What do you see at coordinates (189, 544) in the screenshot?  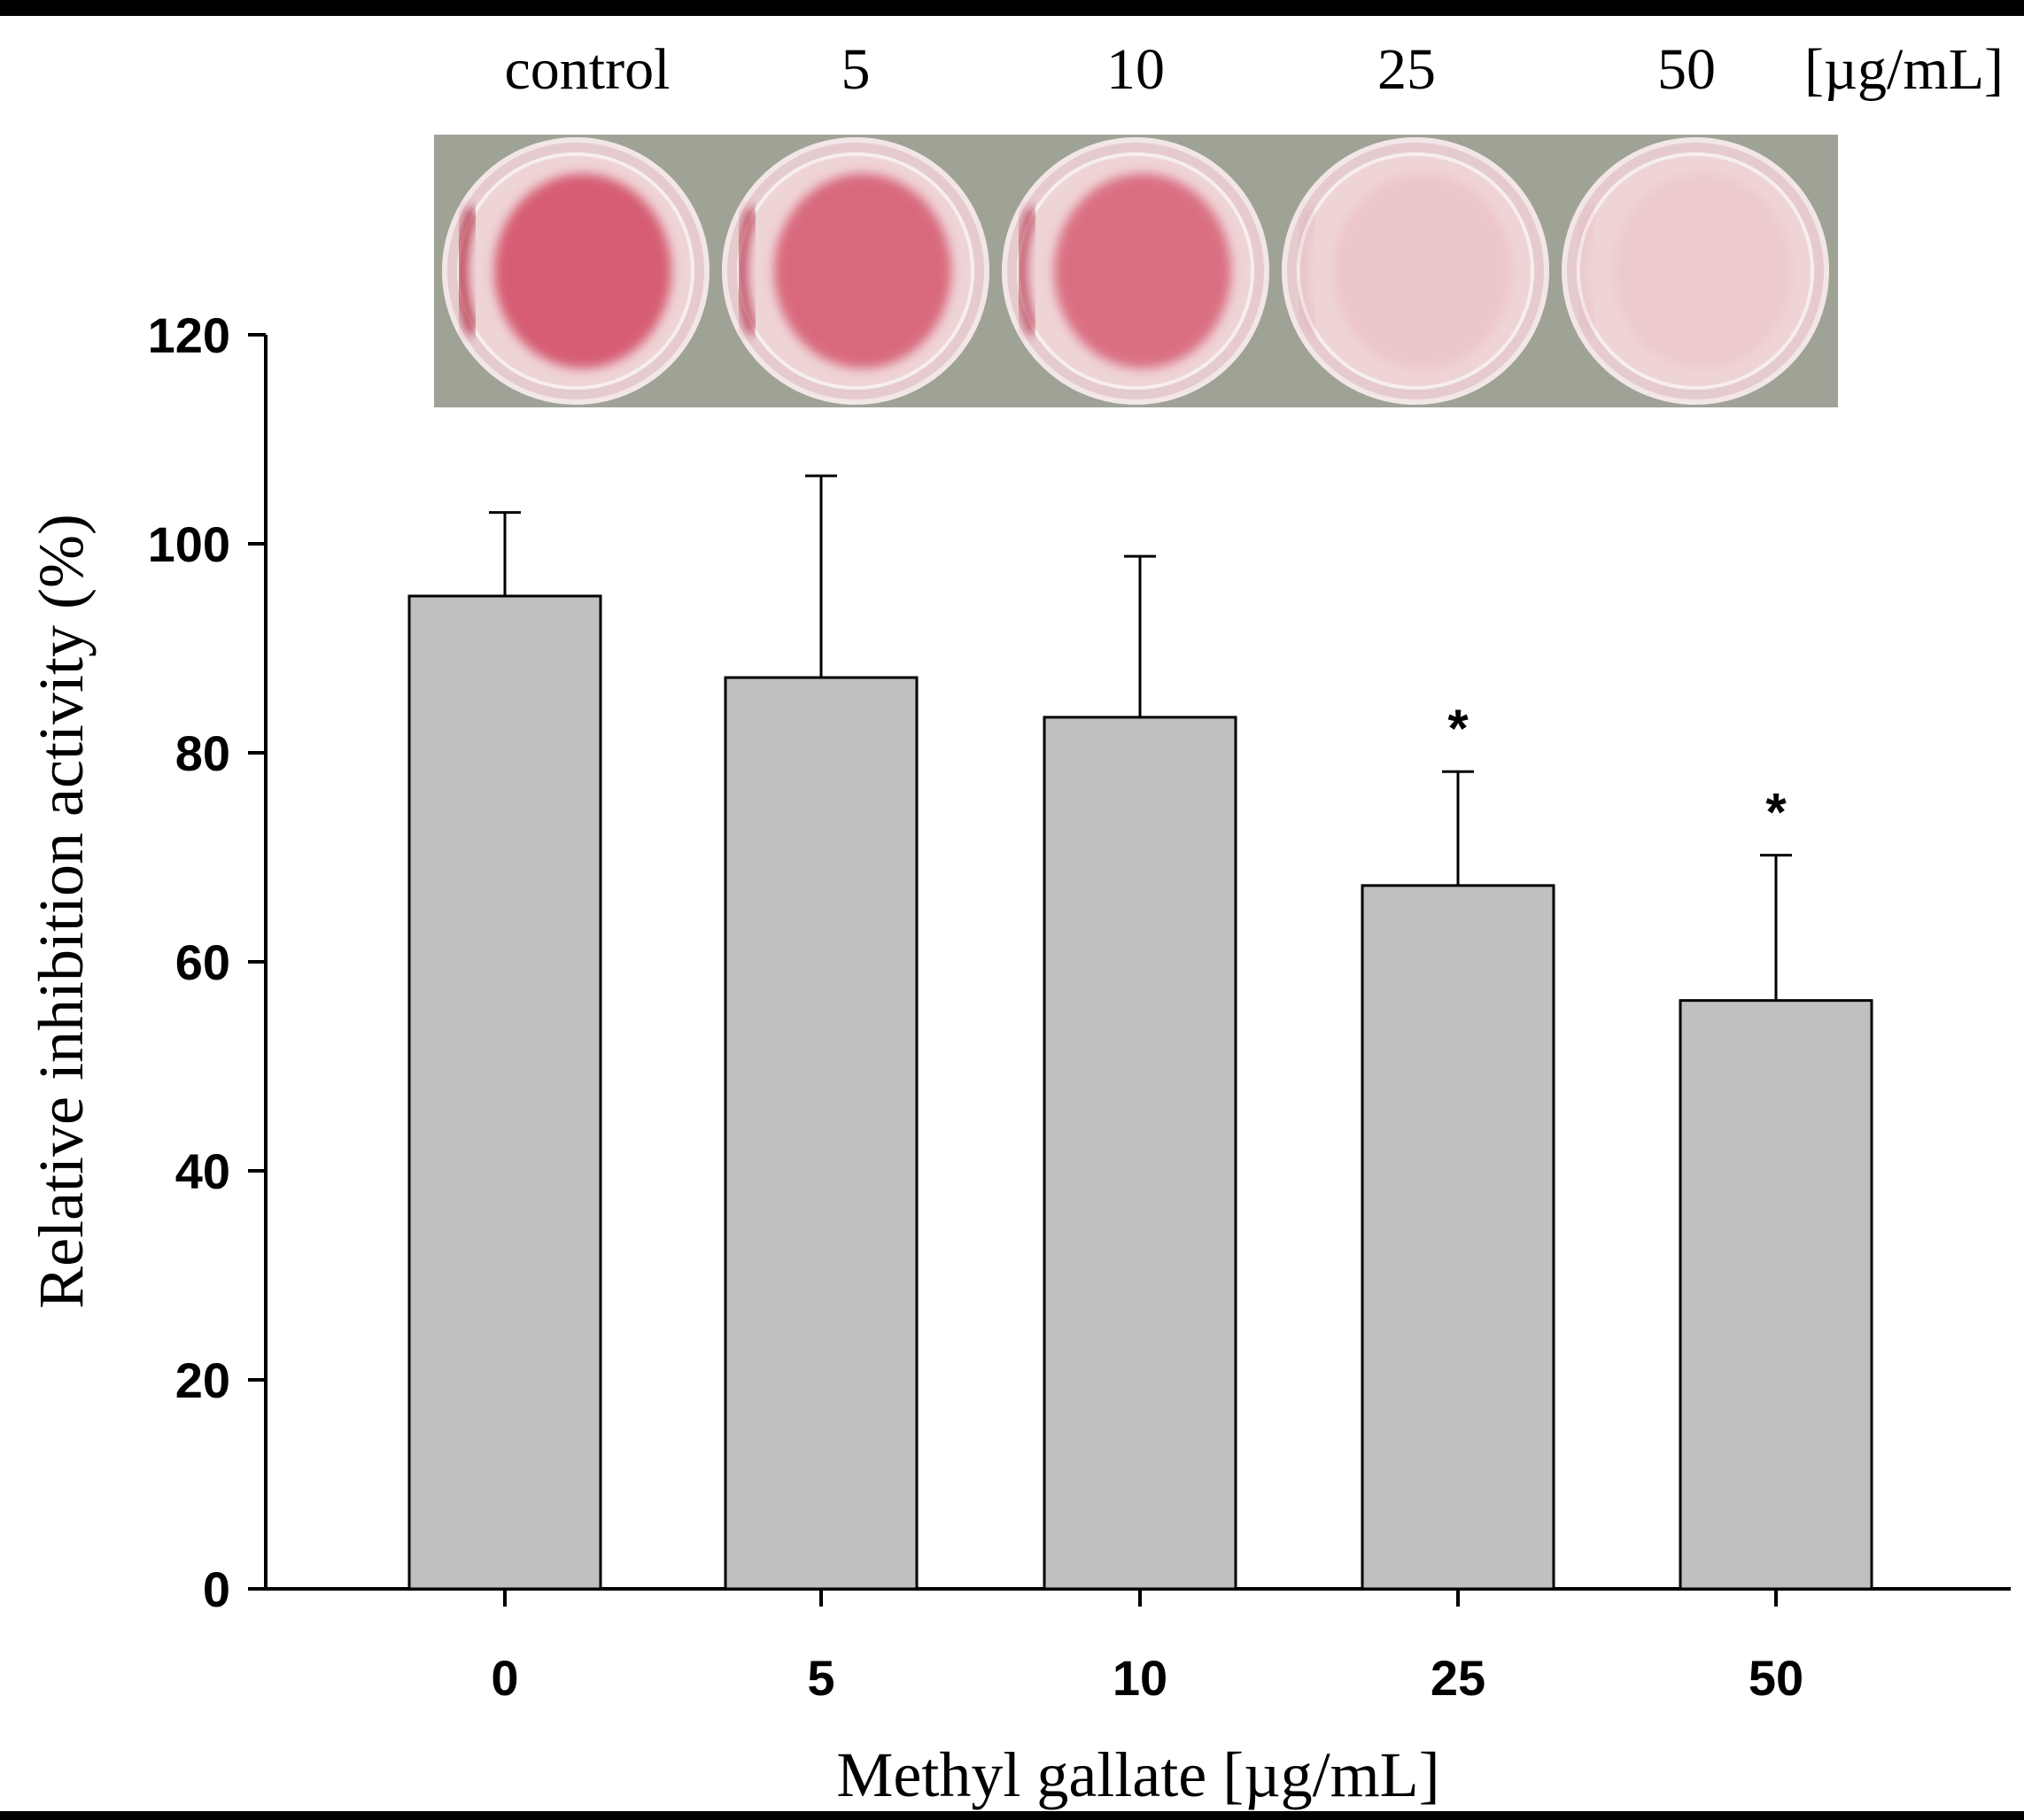 I see `y-tick-label: 100` at bounding box center [189, 544].